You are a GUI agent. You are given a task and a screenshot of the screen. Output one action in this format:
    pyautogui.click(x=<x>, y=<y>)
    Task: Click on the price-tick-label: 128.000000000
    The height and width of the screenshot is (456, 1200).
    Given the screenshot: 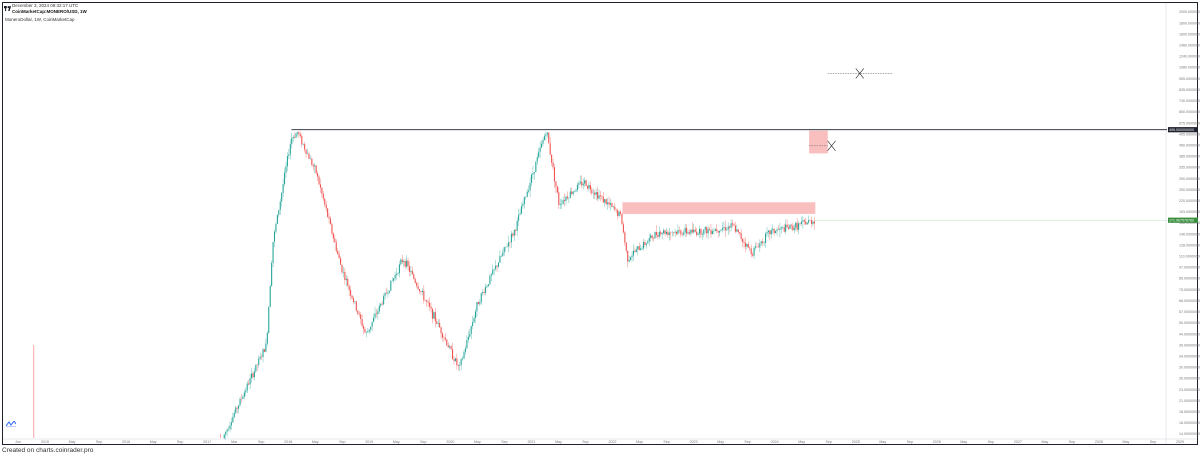 What is the action you would take?
    pyautogui.click(x=1189, y=245)
    